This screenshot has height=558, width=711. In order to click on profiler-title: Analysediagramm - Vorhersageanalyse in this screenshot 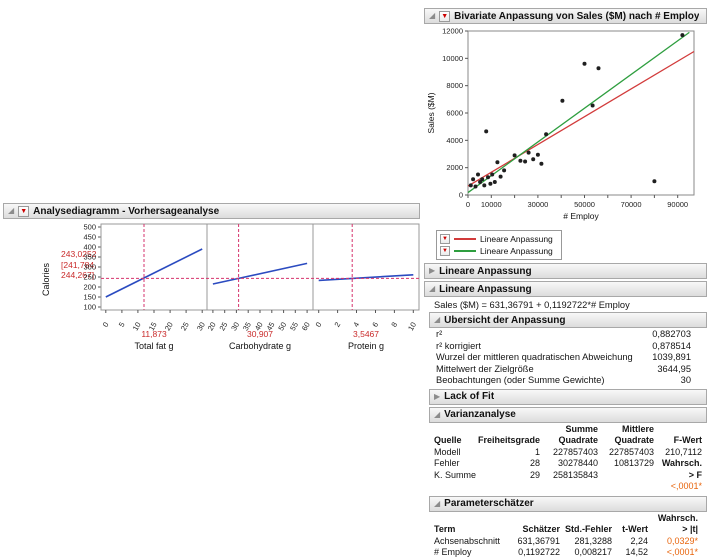, I will do `click(126, 211)`.